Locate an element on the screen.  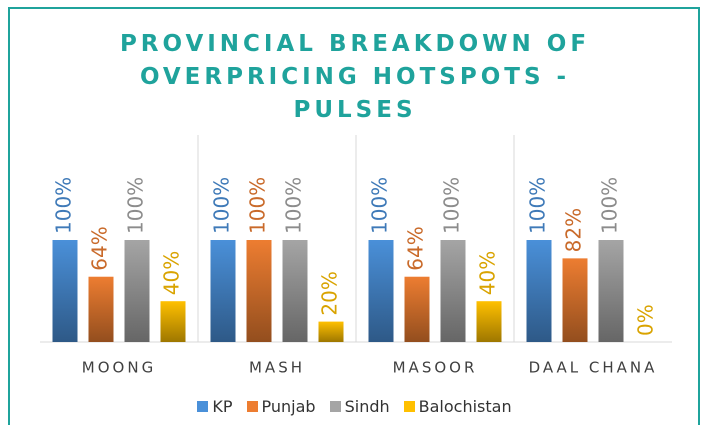
data-label: 82% is located at coordinates (574, 230).